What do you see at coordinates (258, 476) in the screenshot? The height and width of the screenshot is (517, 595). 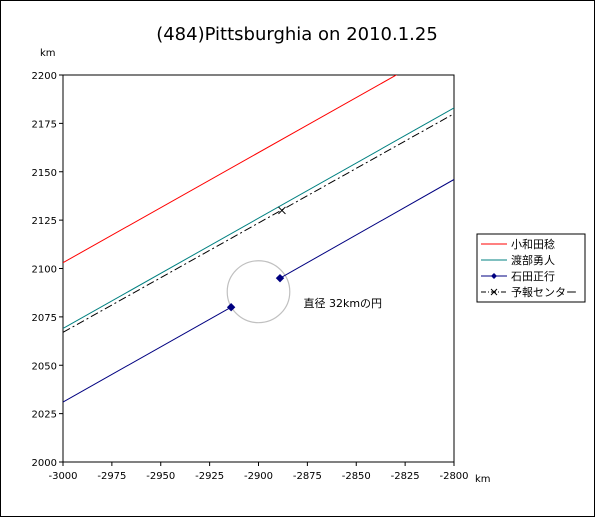 I see `x-tick-label: -2900` at bounding box center [258, 476].